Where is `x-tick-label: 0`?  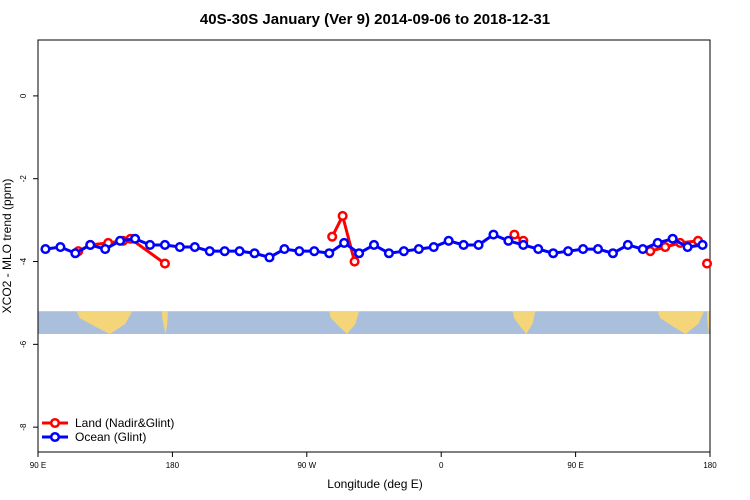
x-tick-label: 0 is located at coordinates (441, 465).